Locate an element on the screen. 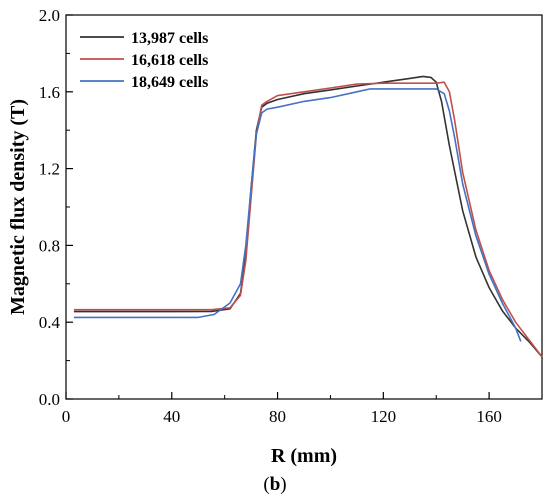 The height and width of the screenshot is (501, 550). y-axis-title: Magnetic flux density (T) is located at coordinates (18, 207).